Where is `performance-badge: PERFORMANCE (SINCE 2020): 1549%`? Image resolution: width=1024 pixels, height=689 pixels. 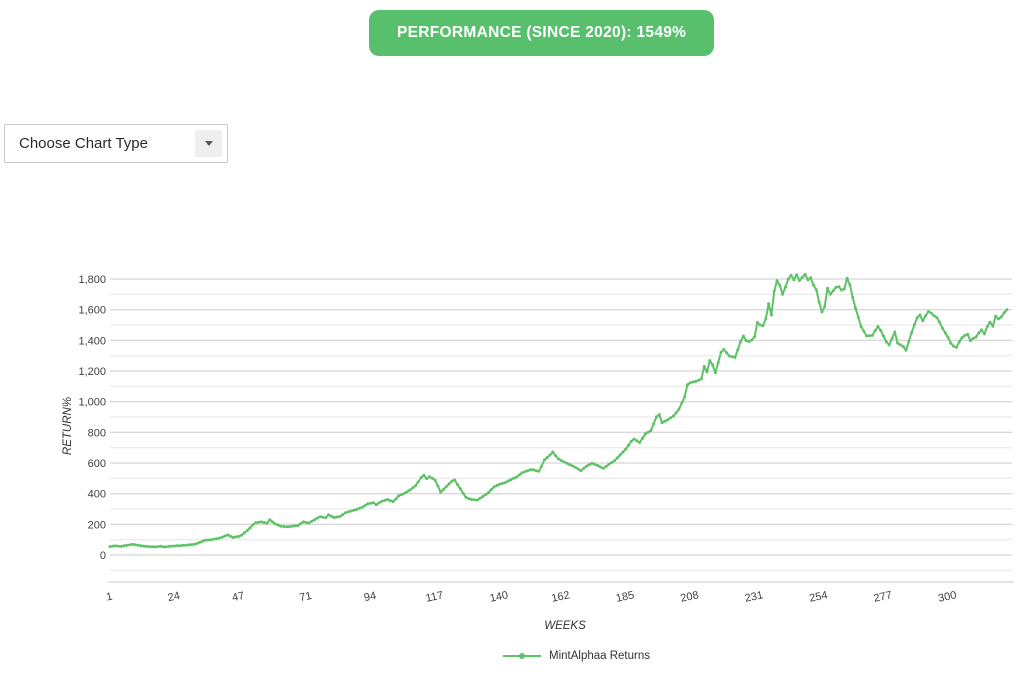 performance-badge: PERFORMANCE (SINCE 2020): 1549% is located at coordinates (542, 33).